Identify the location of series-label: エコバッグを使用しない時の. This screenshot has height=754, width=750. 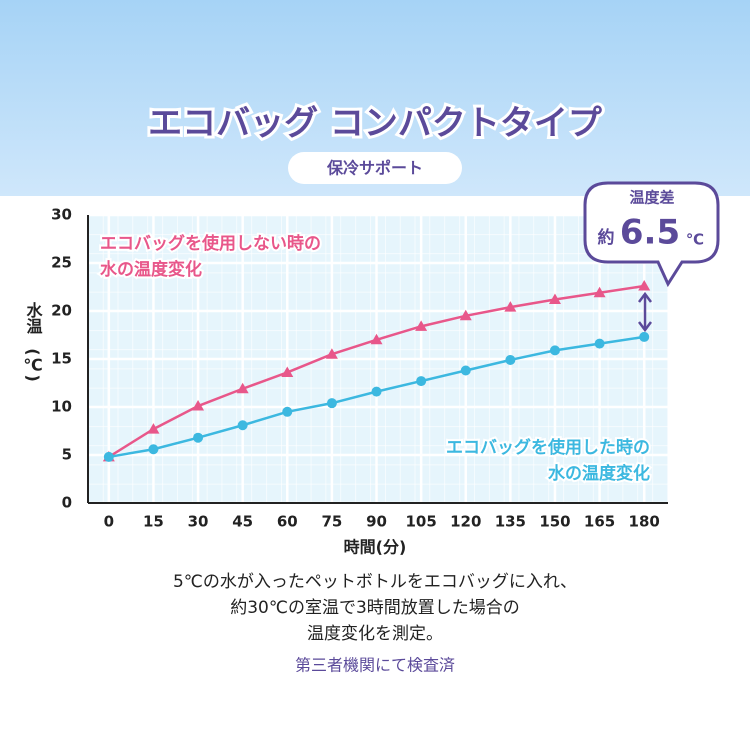
(210, 243).